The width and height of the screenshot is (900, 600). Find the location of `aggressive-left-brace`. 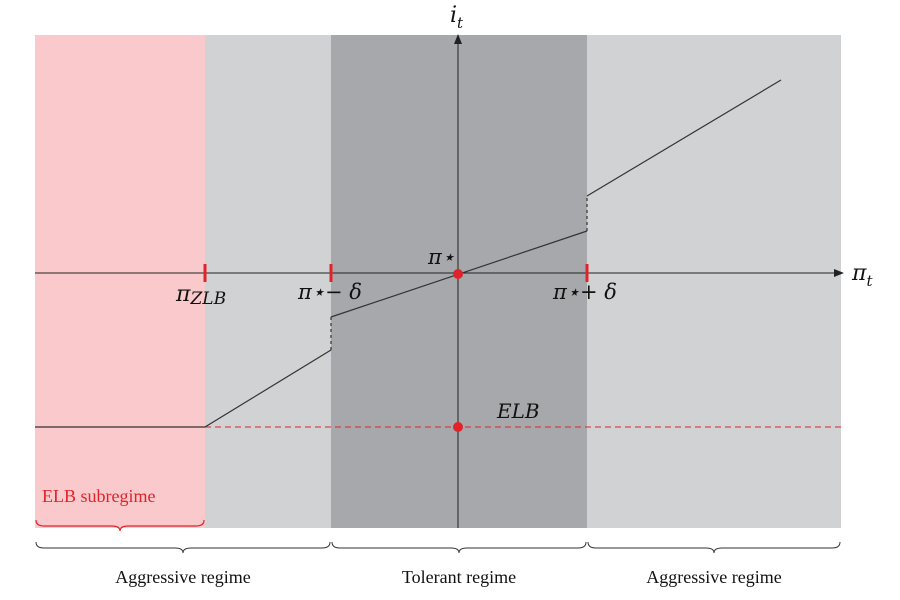

aggressive-left-brace is located at coordinates (183, 547).